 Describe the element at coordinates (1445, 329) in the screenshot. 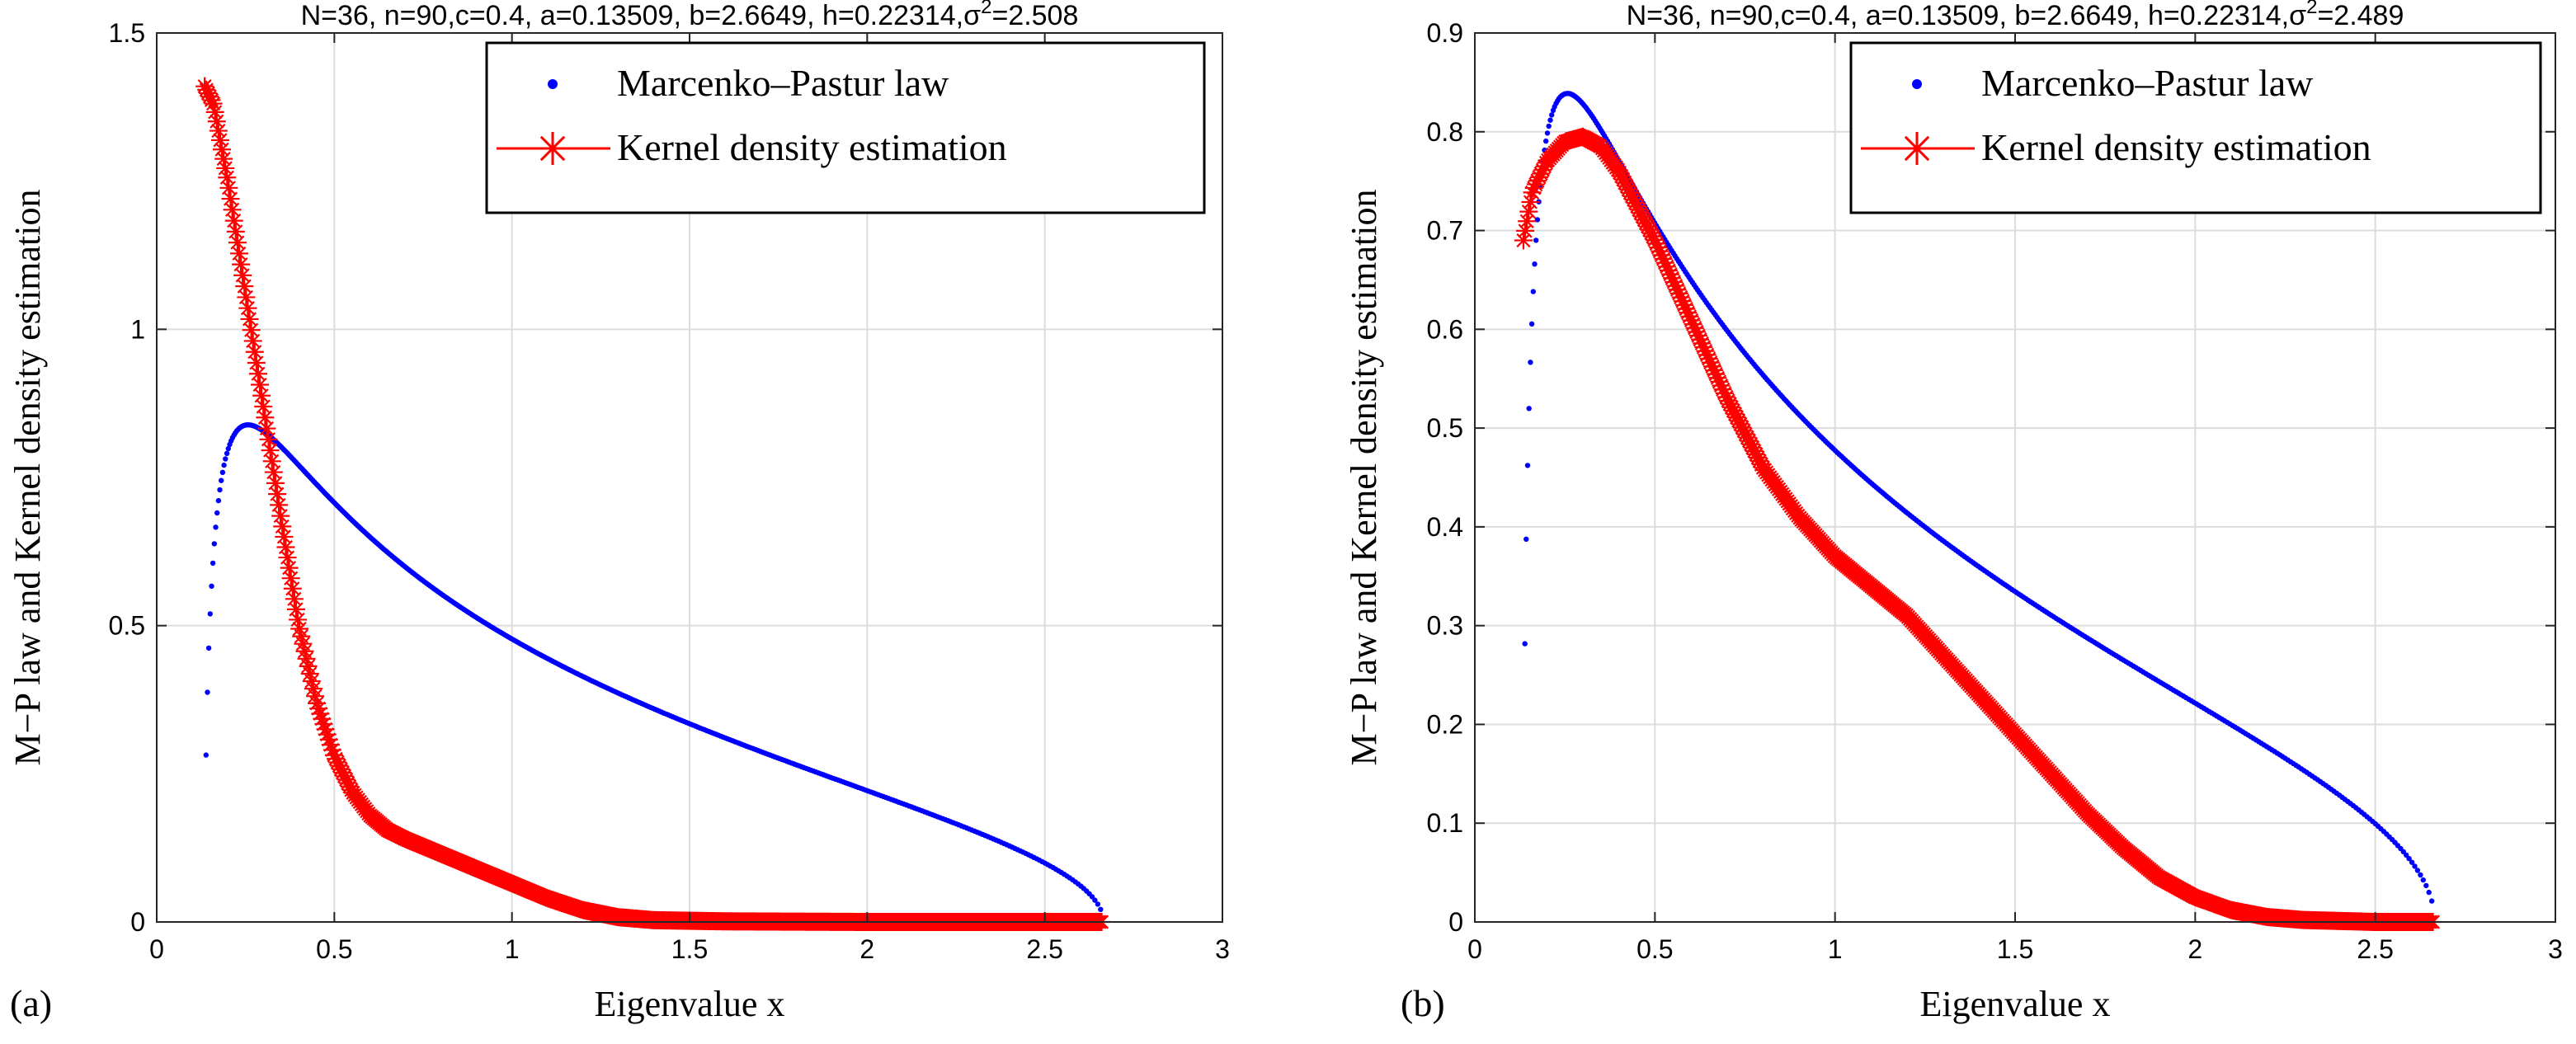

I see `y-tick-label: 0.6` at that location.